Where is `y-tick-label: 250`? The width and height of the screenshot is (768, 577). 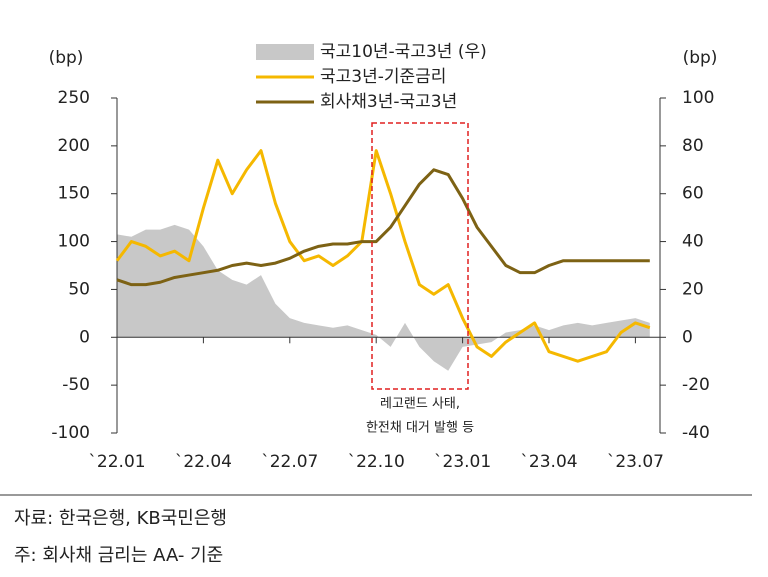 y-tick-label: 250 is located at coordinates (74, 98).